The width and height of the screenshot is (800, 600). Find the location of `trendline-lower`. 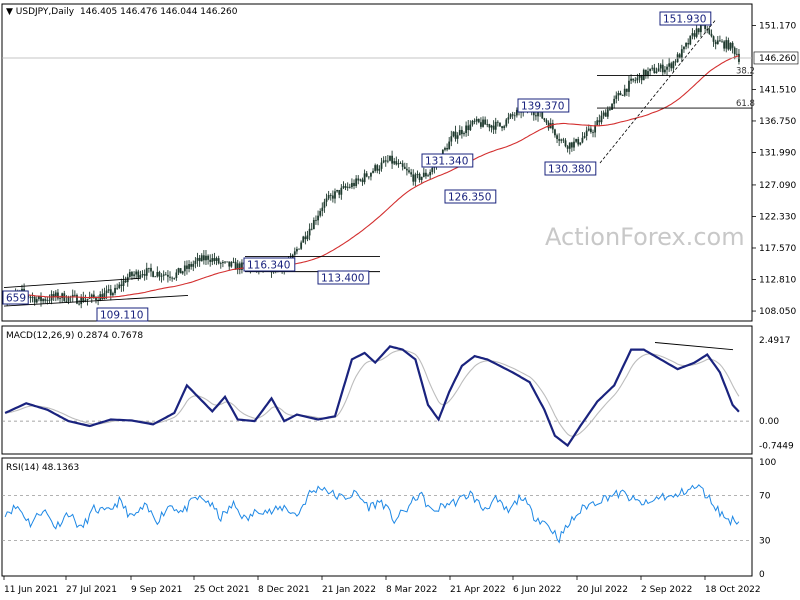

trendline-lower is located at coordinates (96, 301).